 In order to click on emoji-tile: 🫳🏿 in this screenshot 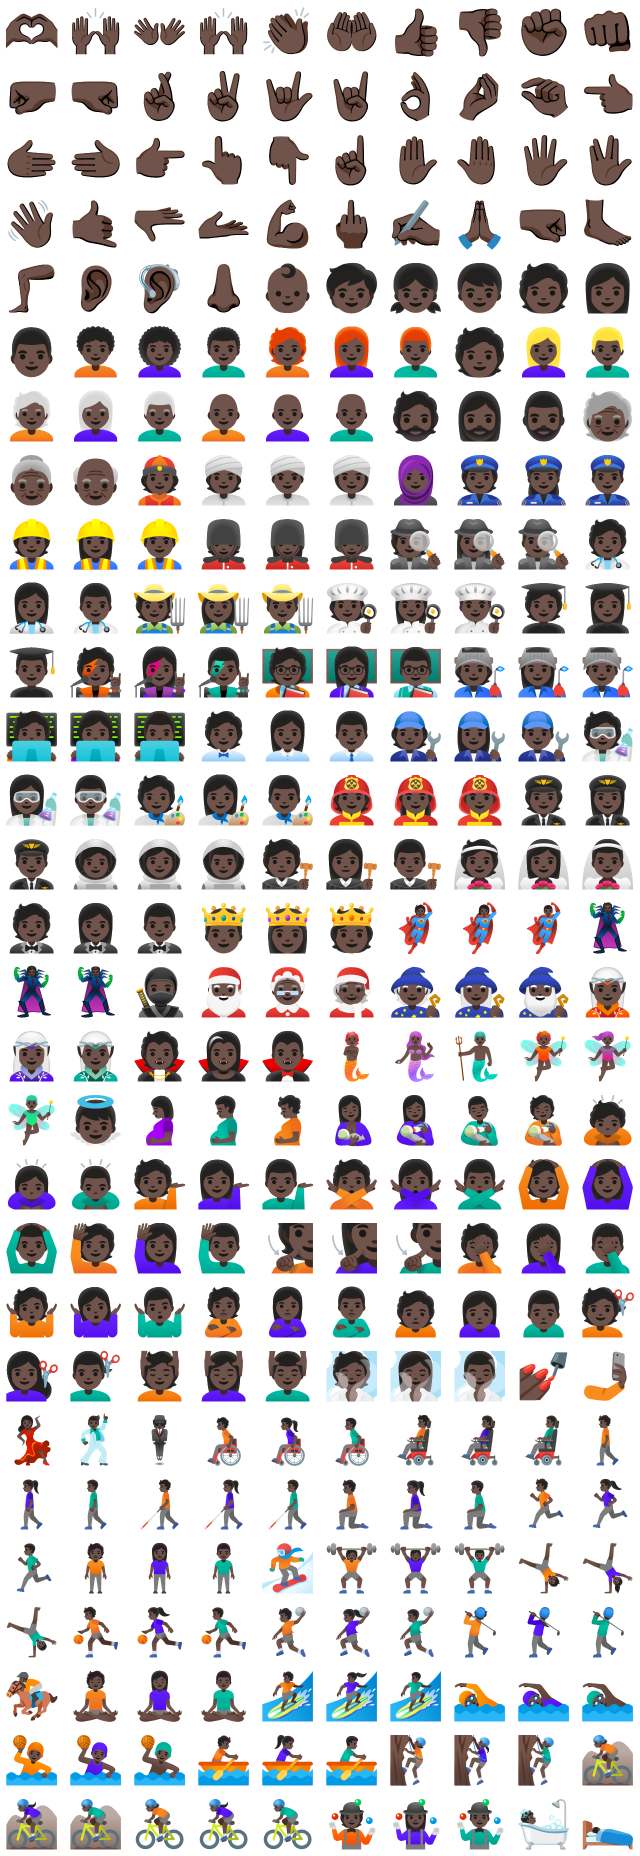, I will do `click(160, 224)`.